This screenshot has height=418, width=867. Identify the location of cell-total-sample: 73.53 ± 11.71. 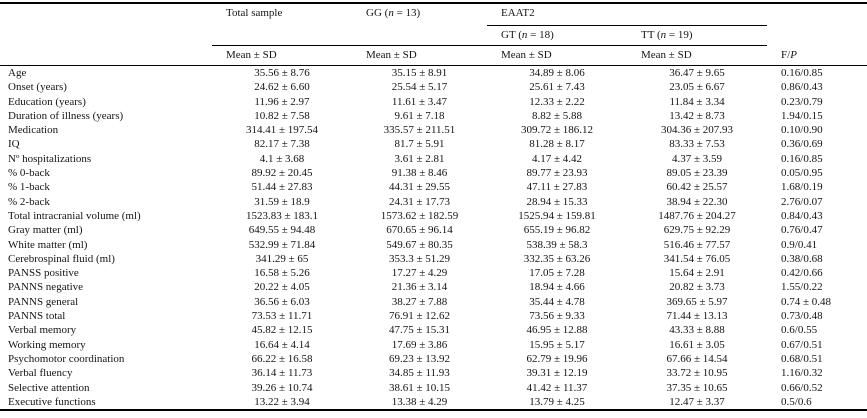
(282, 316).